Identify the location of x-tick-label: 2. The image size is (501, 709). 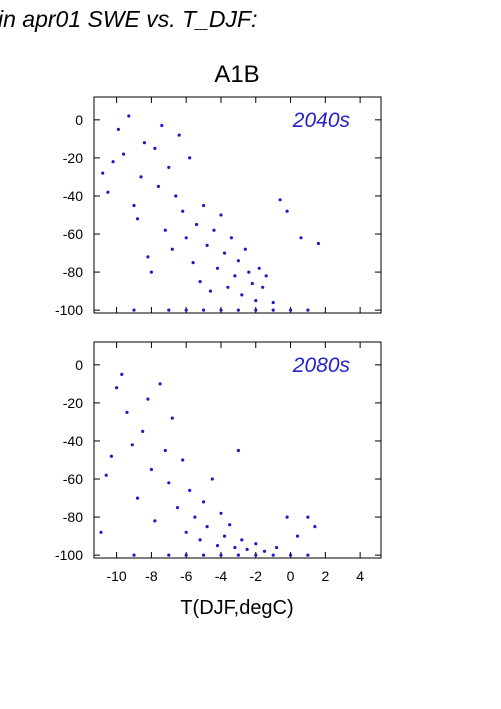
(325, 576).